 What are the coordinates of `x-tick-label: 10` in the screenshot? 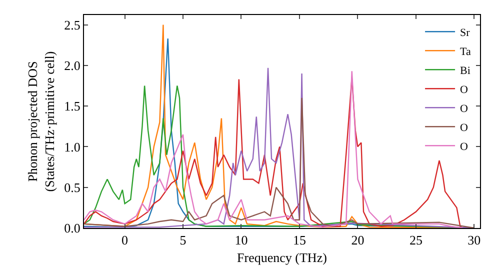 It's located at (241, 240).